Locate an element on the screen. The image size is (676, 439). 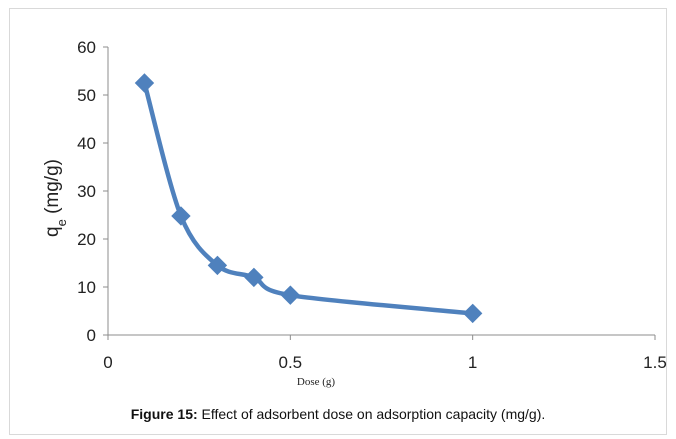
y-tick-label: 10 is located at coordinates (86, 287).